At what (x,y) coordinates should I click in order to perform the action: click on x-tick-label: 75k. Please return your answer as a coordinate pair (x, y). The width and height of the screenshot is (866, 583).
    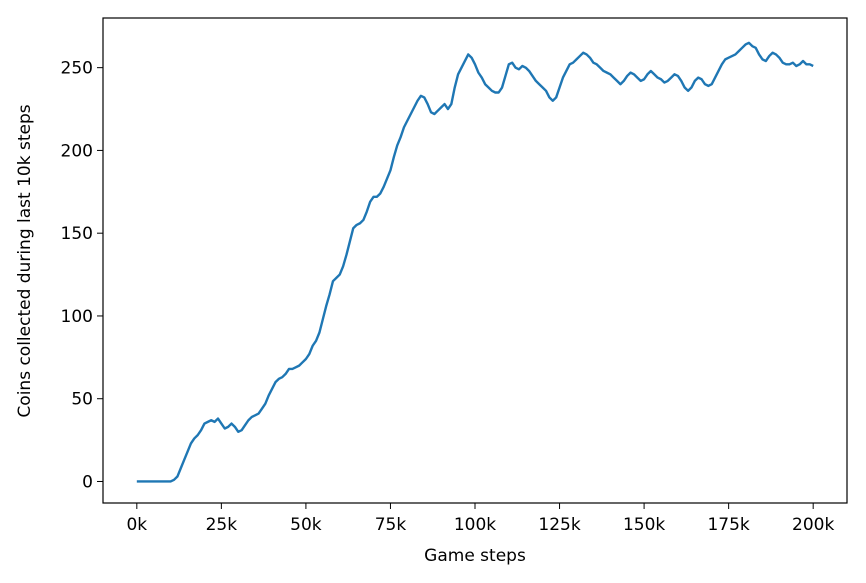
    Looking at the image, I should click on (391, 525).